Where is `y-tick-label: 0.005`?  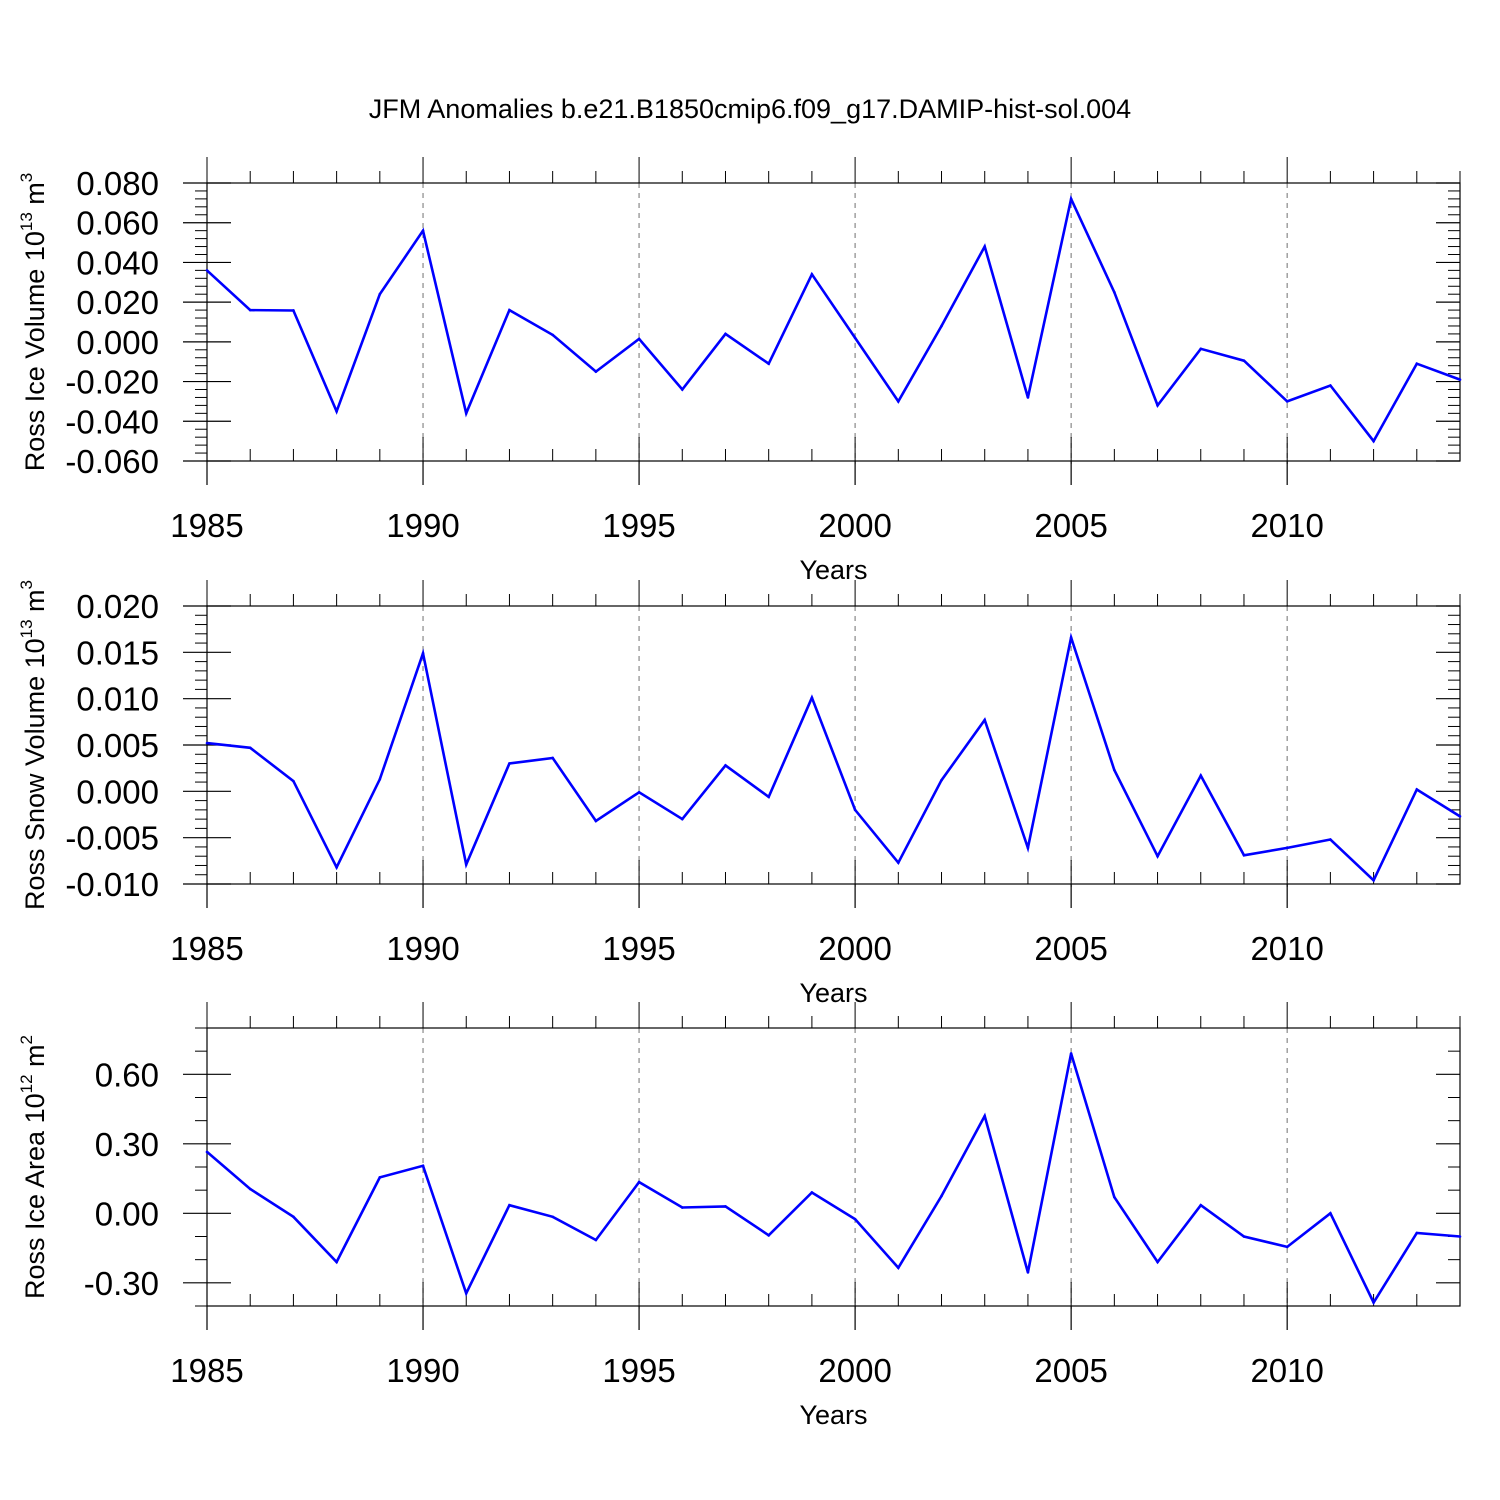 y-tick-label: 0.005 is located at coordinates (117, 745).